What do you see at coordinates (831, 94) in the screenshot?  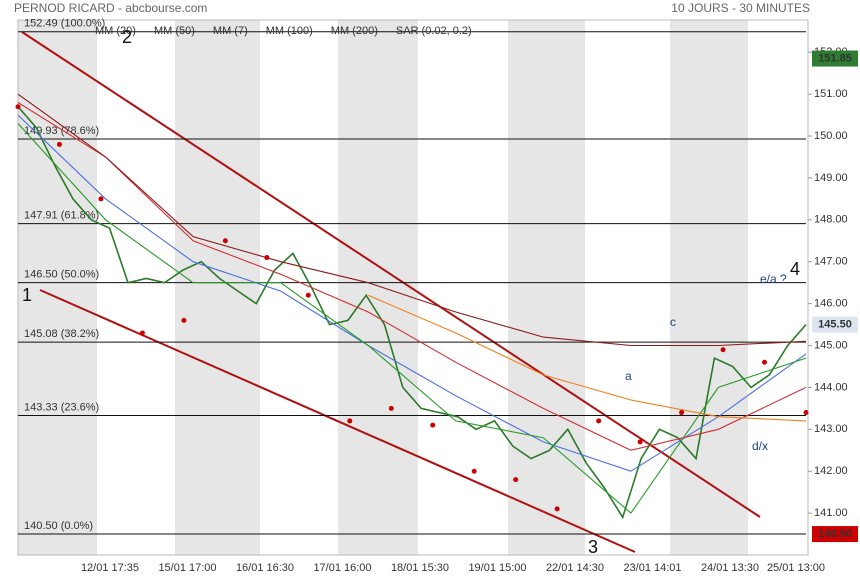 I see `y-tick-label: 151.00` at bounding box center [831, 94].